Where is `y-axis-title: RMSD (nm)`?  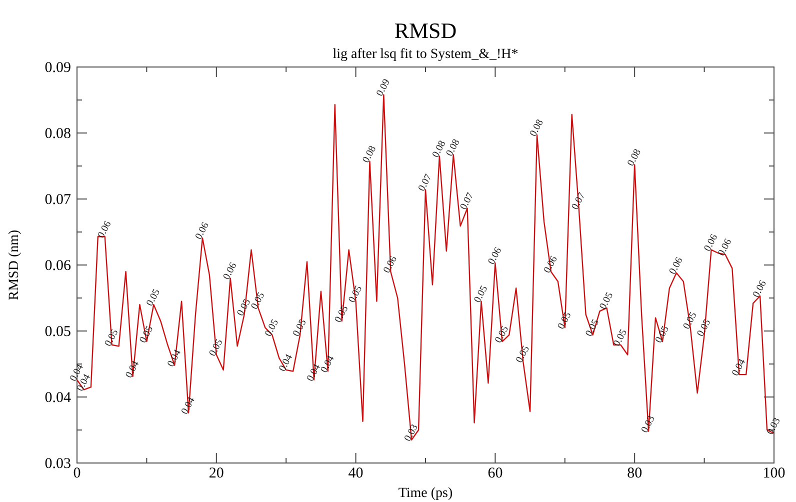 y-axis-title: RMSD (nm) is located at coordinates (14, 264).